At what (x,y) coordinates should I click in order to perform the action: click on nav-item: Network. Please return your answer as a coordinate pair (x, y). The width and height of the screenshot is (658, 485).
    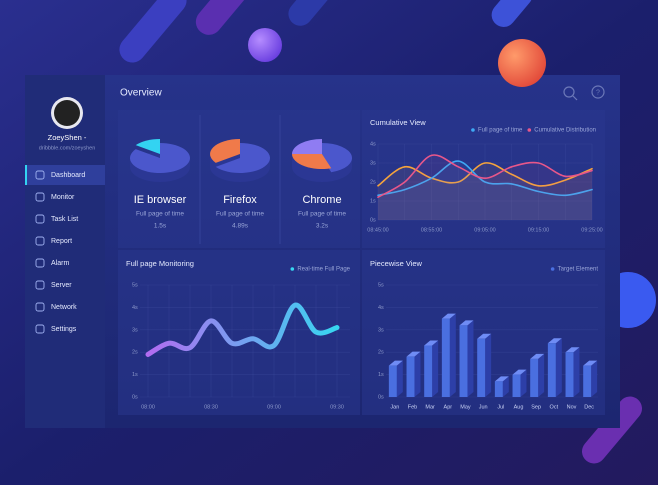
    Looking at the image, I should click on (64, 307).